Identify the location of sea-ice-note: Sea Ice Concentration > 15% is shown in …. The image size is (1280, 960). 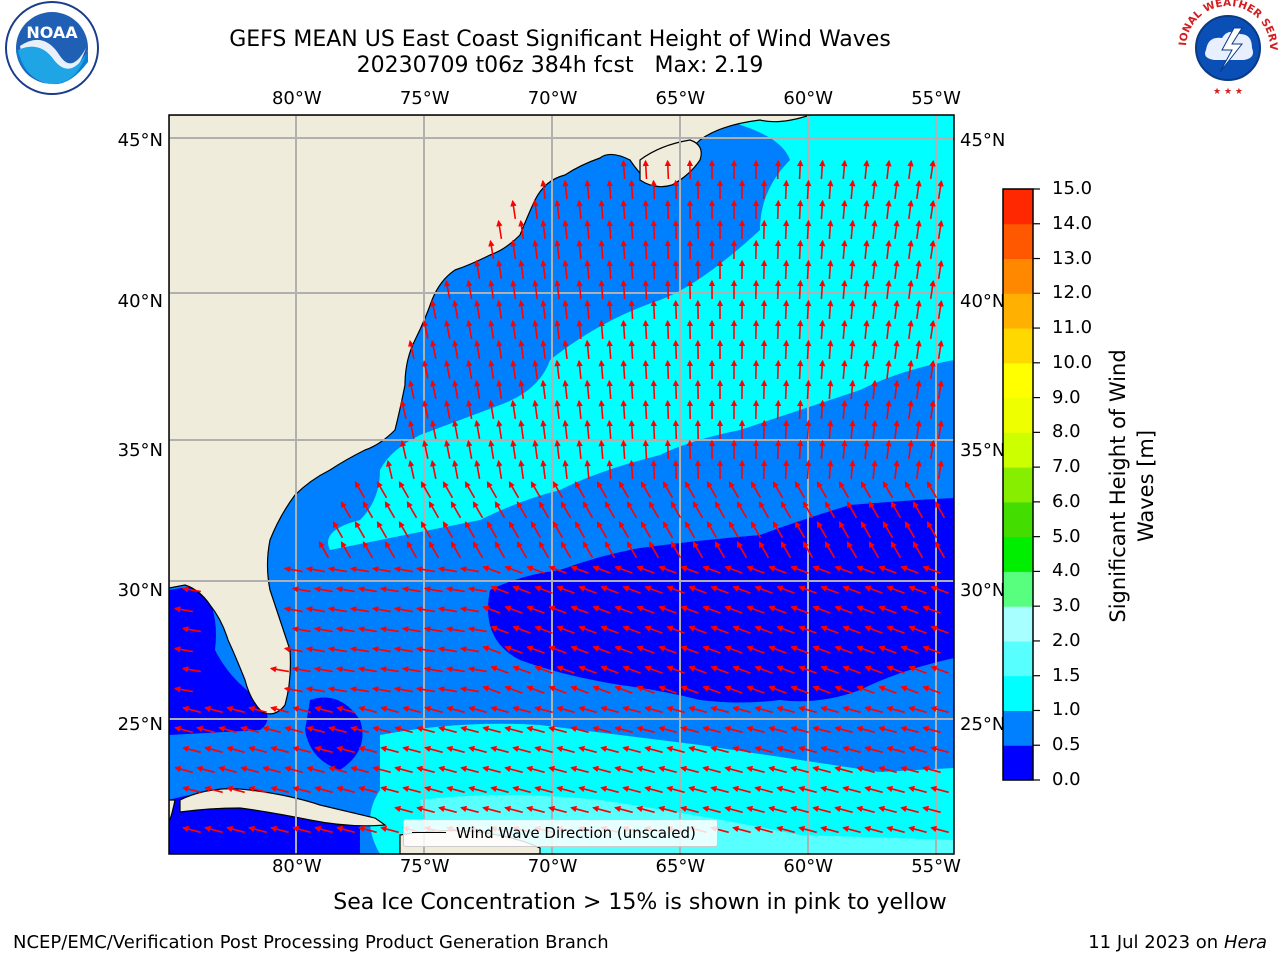
(640, 902).